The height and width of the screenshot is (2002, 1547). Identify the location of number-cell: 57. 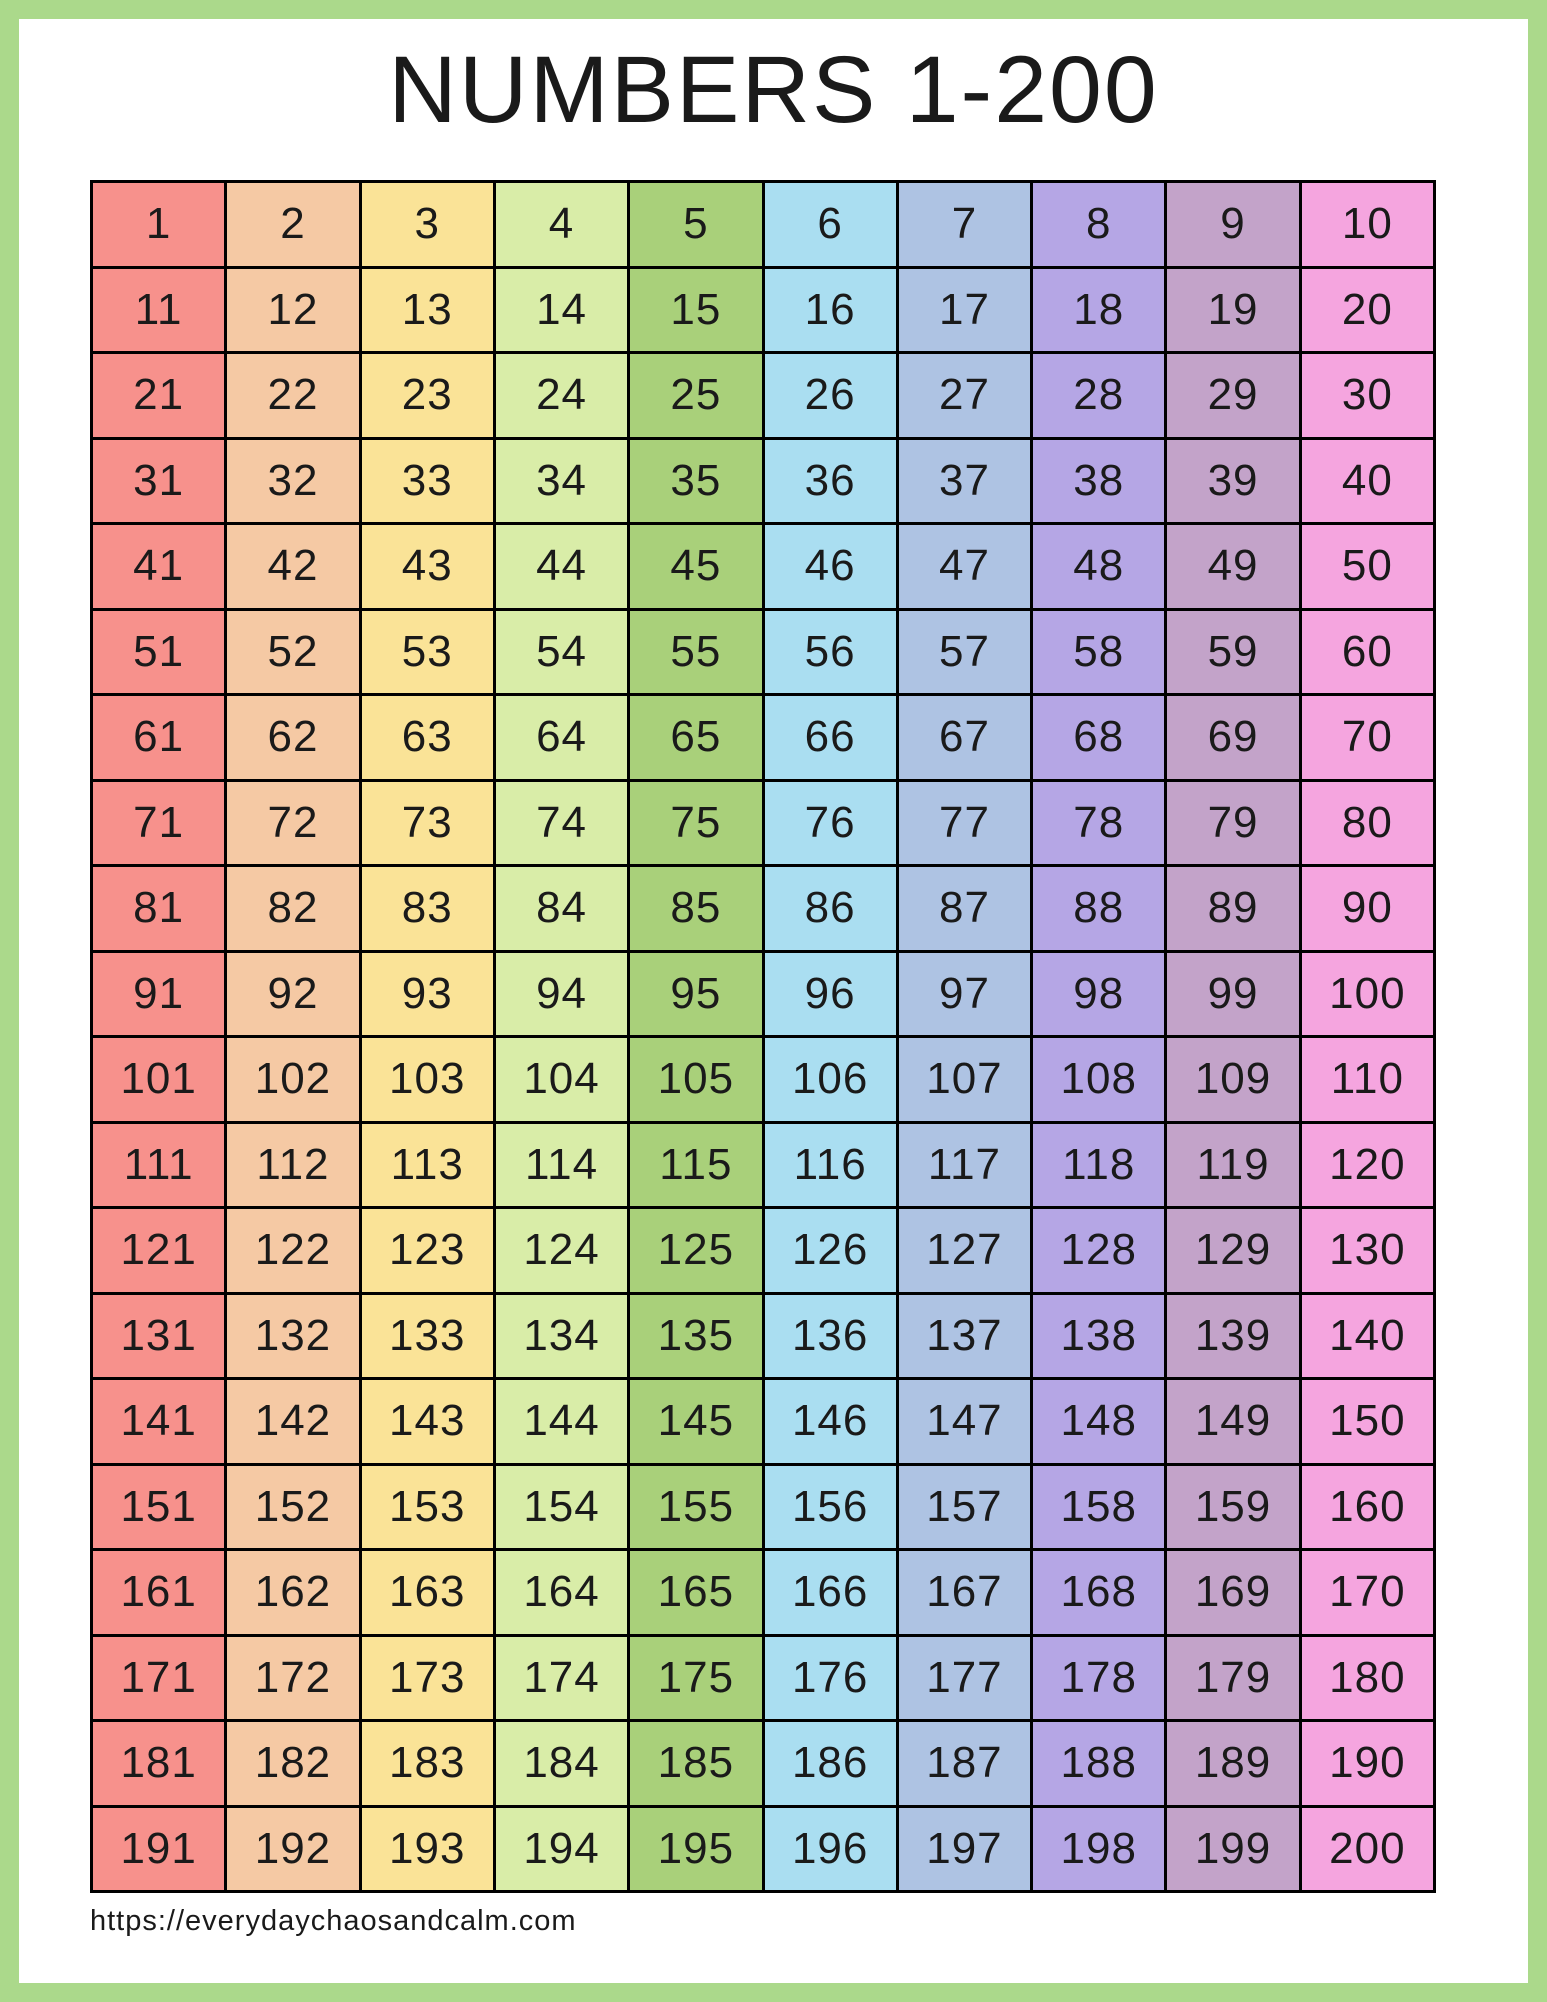
(964, 651).